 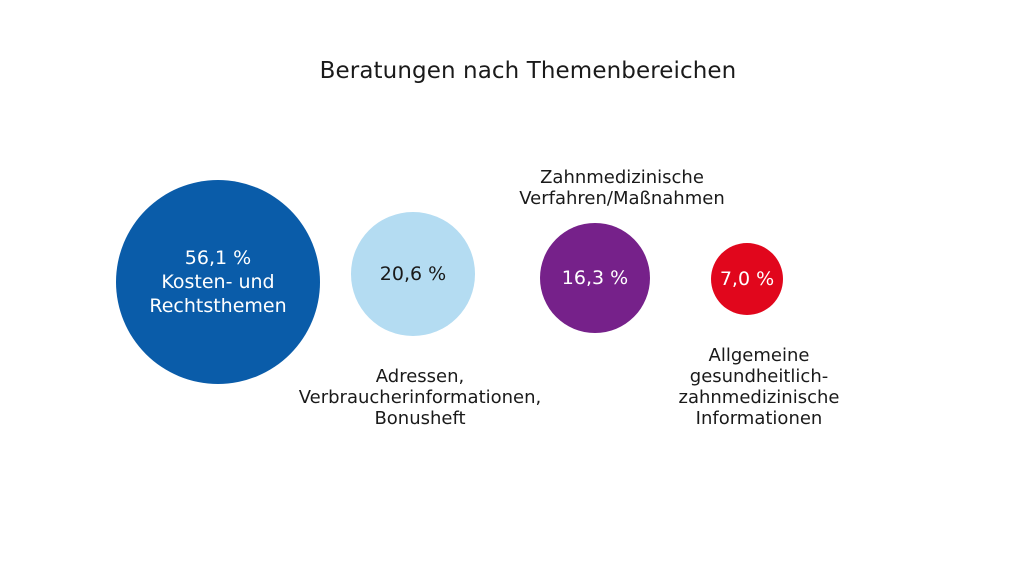 I want to click on category-label-line: Verbraucherinformationen,, so click(x=420, y=397).